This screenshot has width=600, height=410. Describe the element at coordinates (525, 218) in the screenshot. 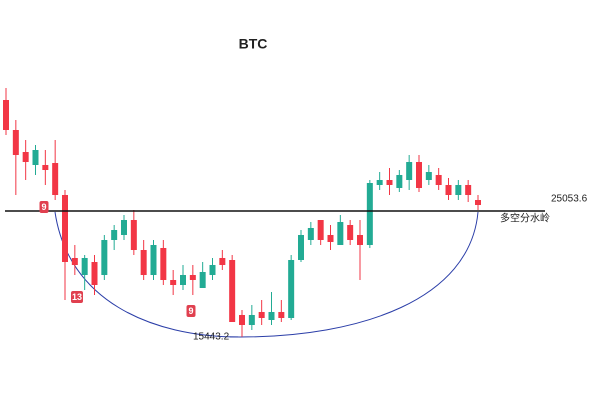

I see `reference-label: 多空分水岭` at that location.